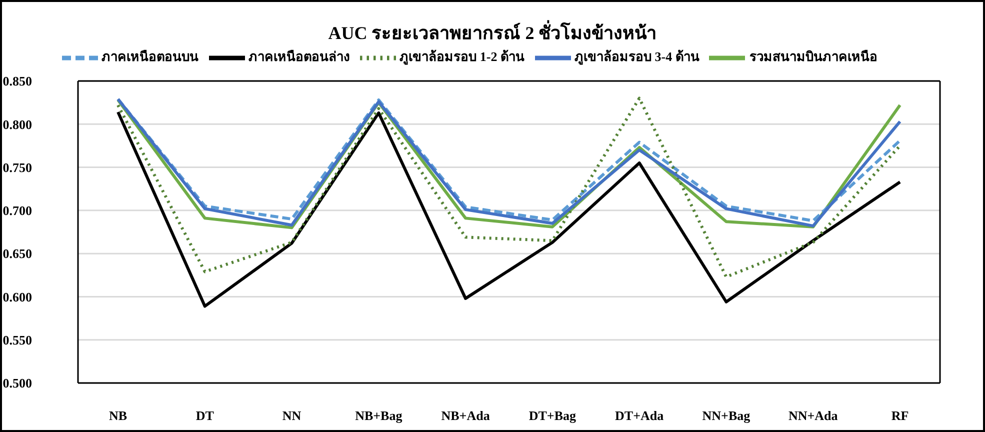  Describe the element at coordinates (462, 56) in the screenshot. I see `legend-label: ภูเขาล้อมรอบ 1-2 ด้าน` at that location.